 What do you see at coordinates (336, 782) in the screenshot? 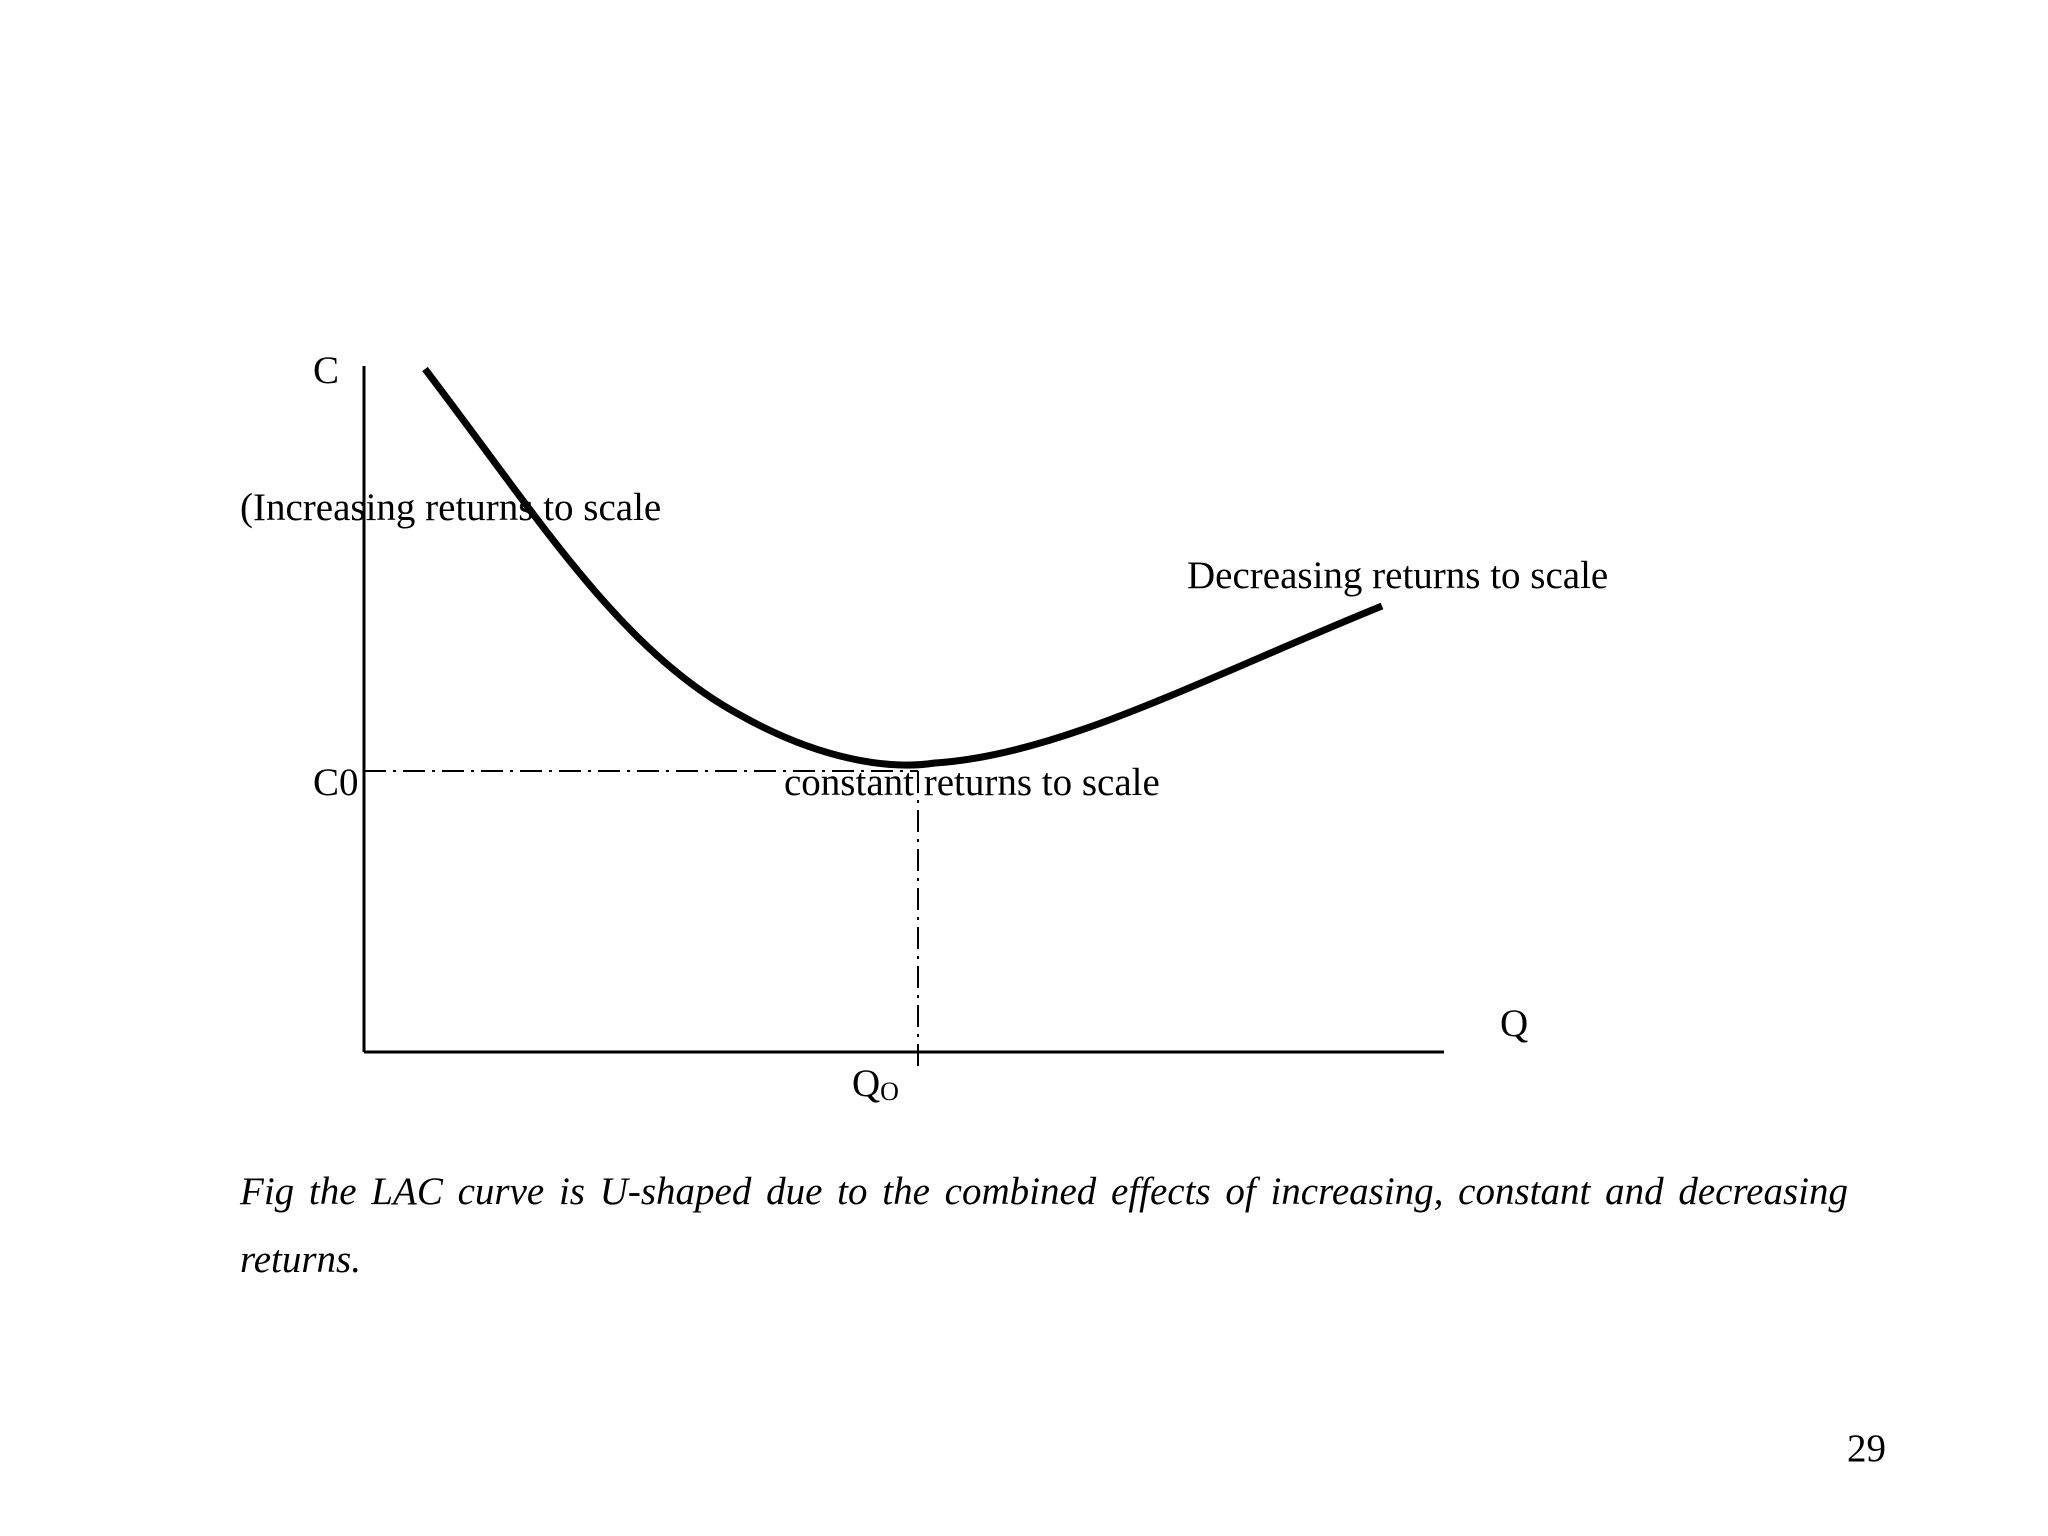
I see `c0-label: C0` at bounding box center [336, 782].